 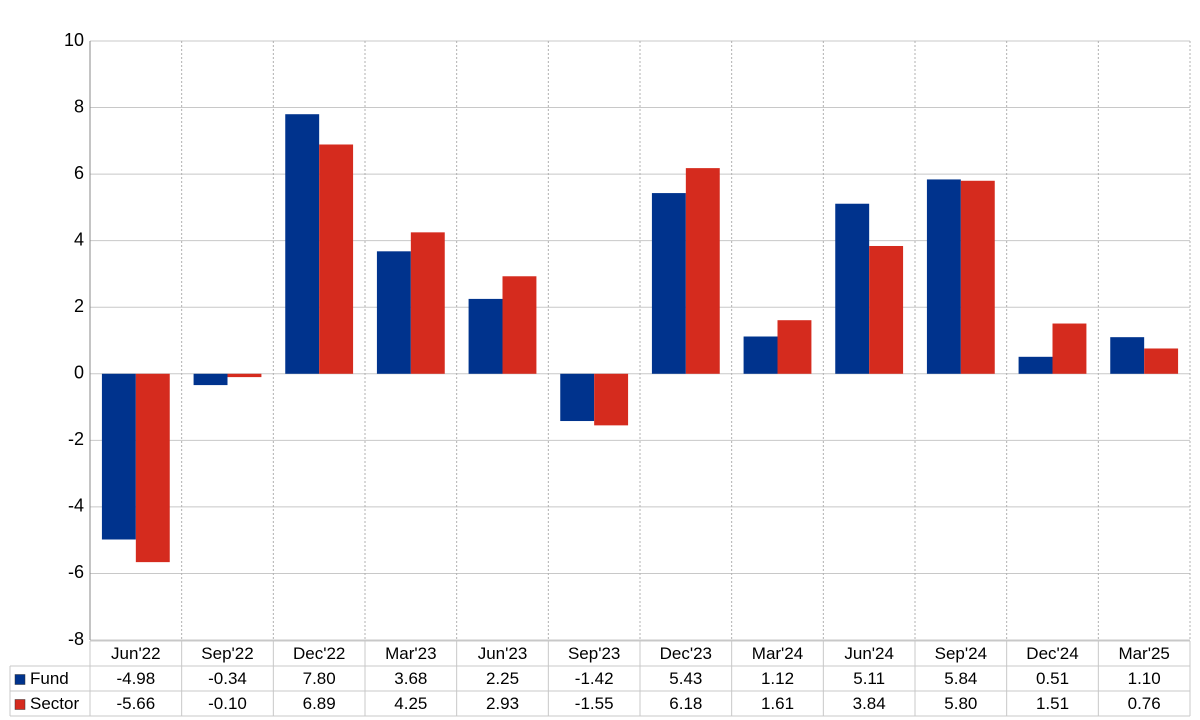 What do you see at coordinates (686, 653) in the screenshot?
I see `x-tick-label: Dec'23` at bounding box center [686, 653].